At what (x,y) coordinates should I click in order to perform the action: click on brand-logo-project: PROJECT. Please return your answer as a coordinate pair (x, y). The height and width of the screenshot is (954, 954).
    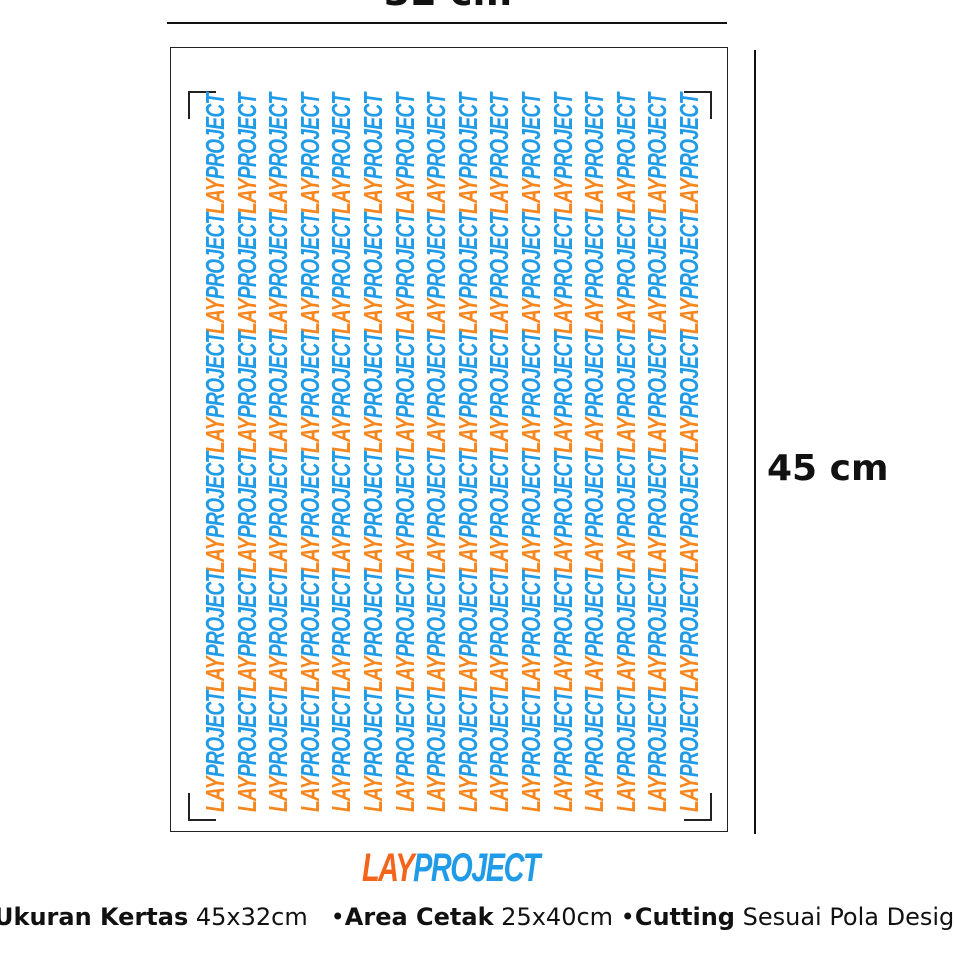
    Looking at the image, I should click on (476, 868).